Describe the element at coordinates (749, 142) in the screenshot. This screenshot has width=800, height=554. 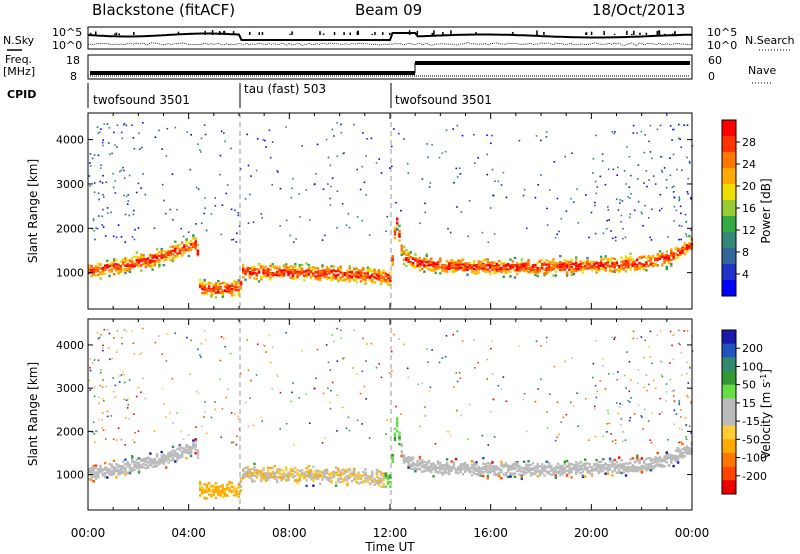
I see `colorbar-tick-label: 28` at that location.